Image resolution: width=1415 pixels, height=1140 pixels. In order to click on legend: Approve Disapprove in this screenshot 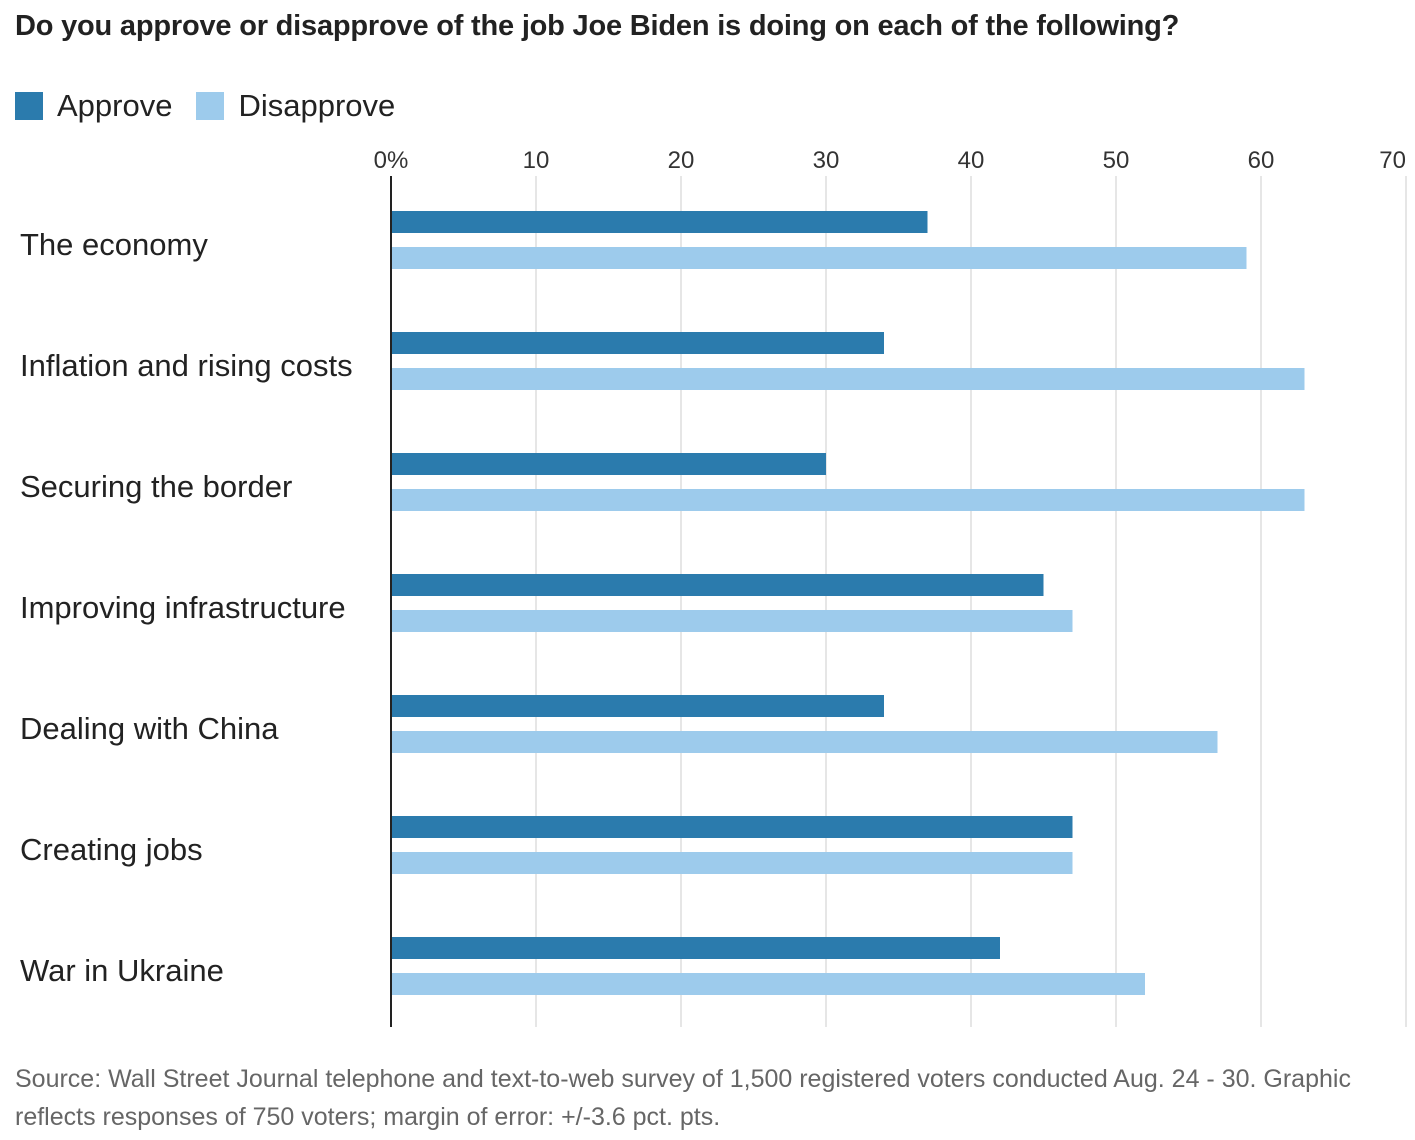, I will do `click(217, 106)`.